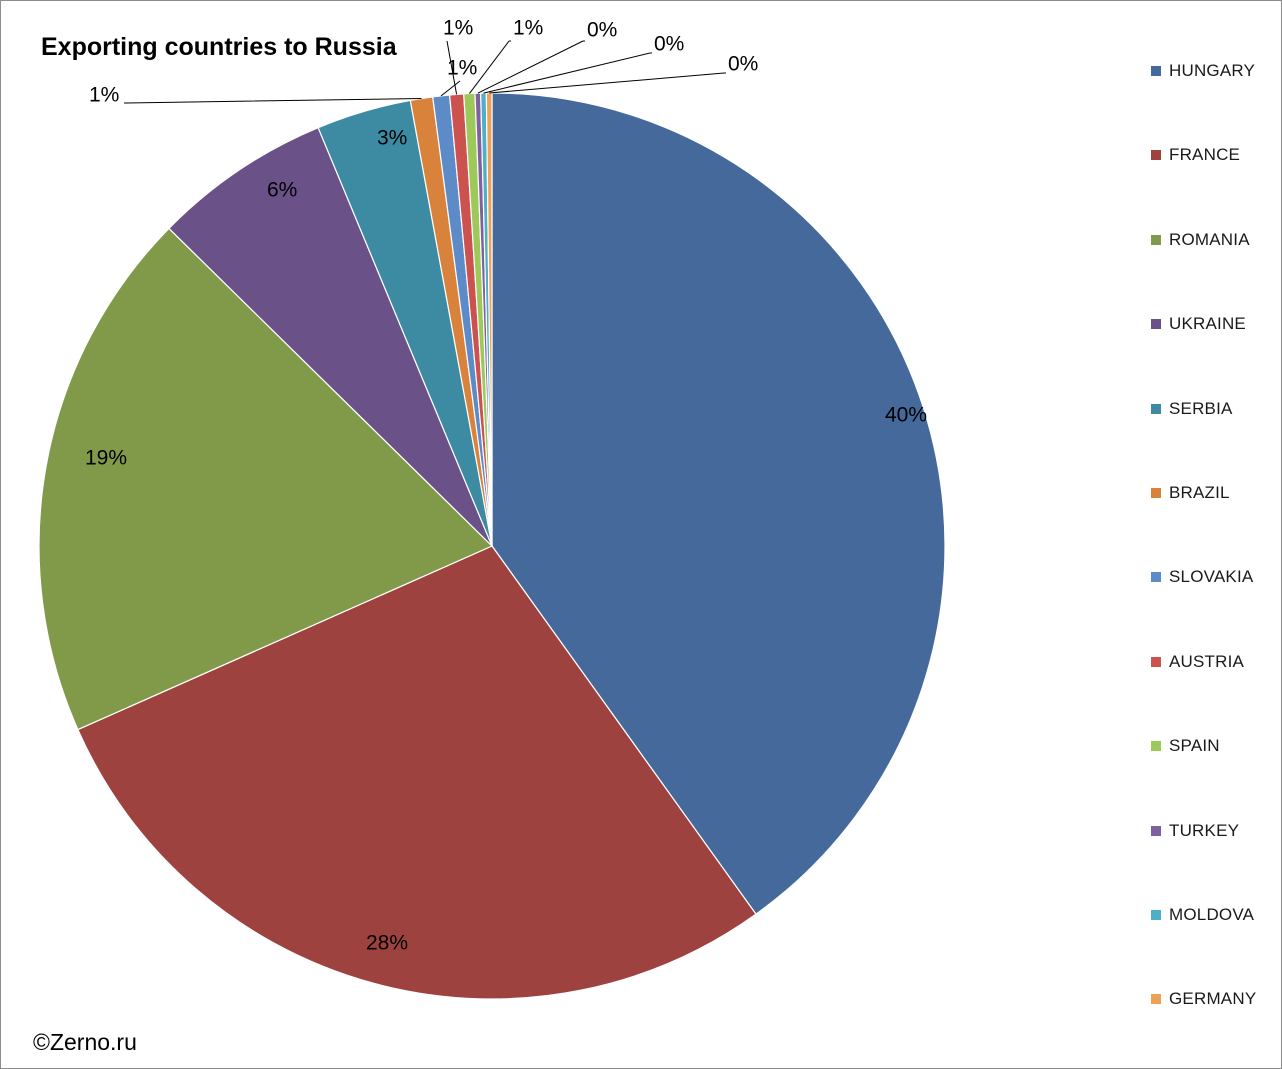 The image size is (1282, 1069). What do you see at coordinates (1194, 746) in the screenshot?
I see `legend-label: SPAIN` at bounding box center [1194, 746].